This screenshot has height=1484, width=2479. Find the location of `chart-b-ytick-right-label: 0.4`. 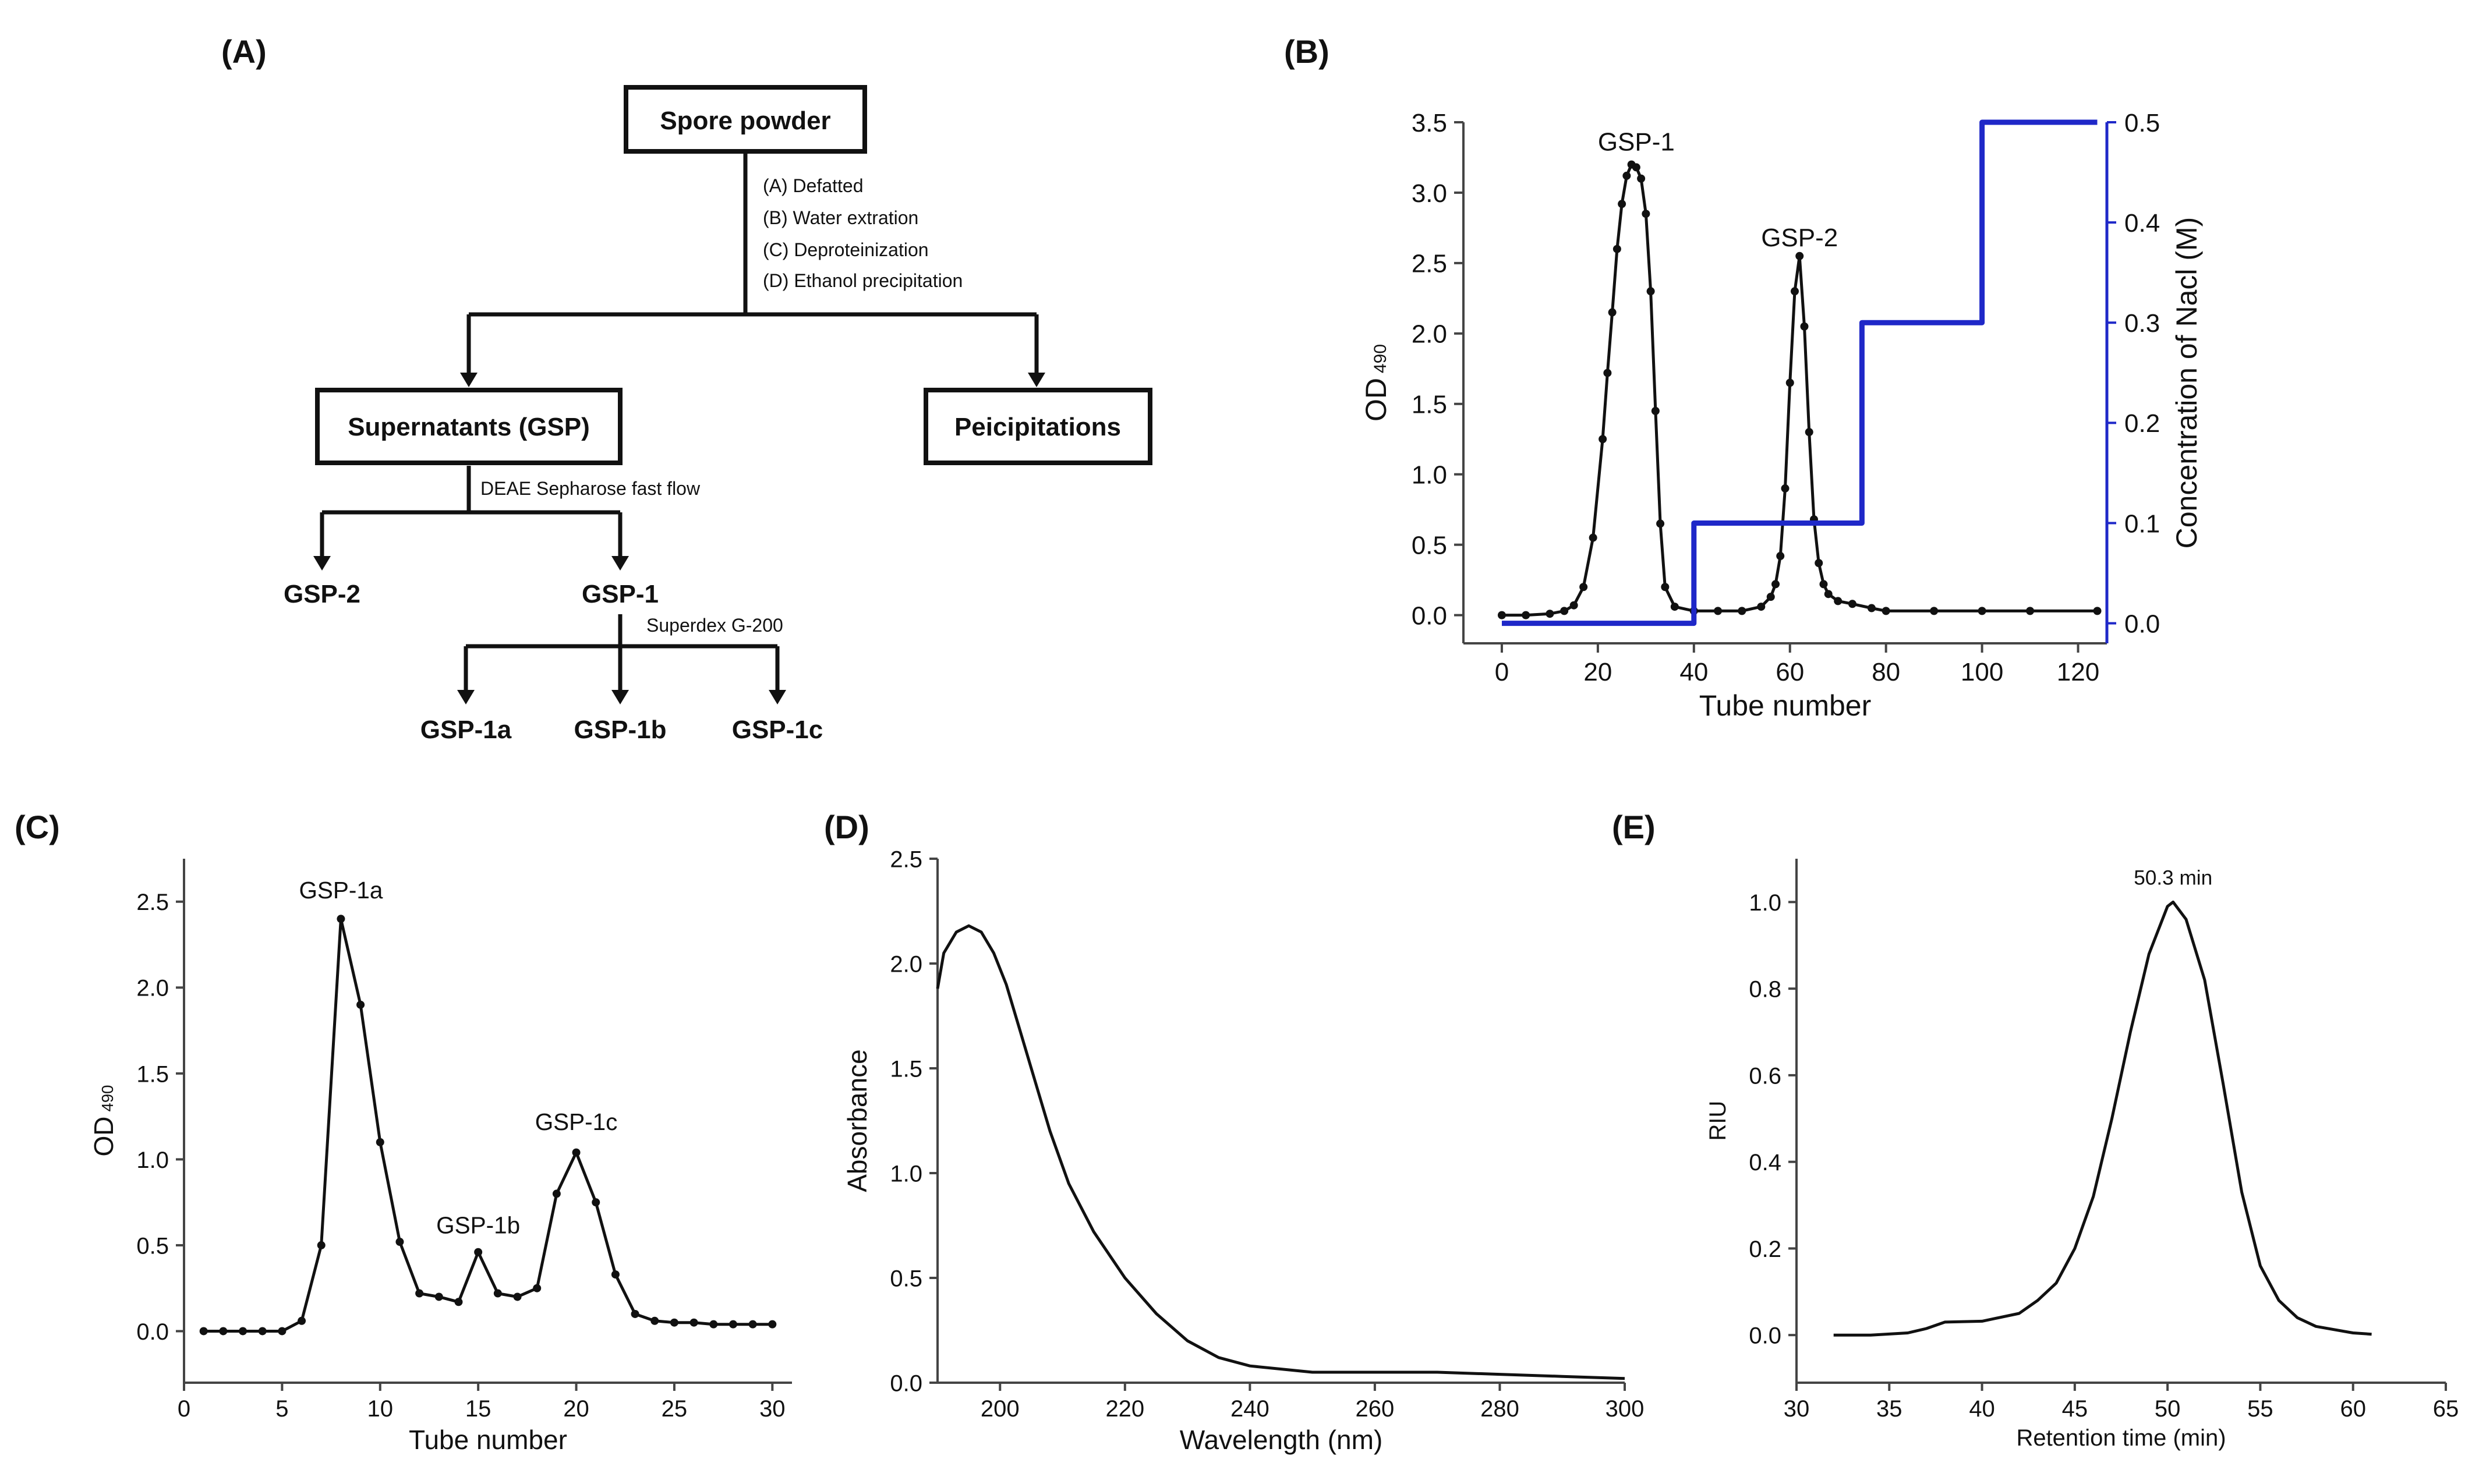

chart-b-ytick-right-label: 0.4 is located at coordinates (2142, 223).